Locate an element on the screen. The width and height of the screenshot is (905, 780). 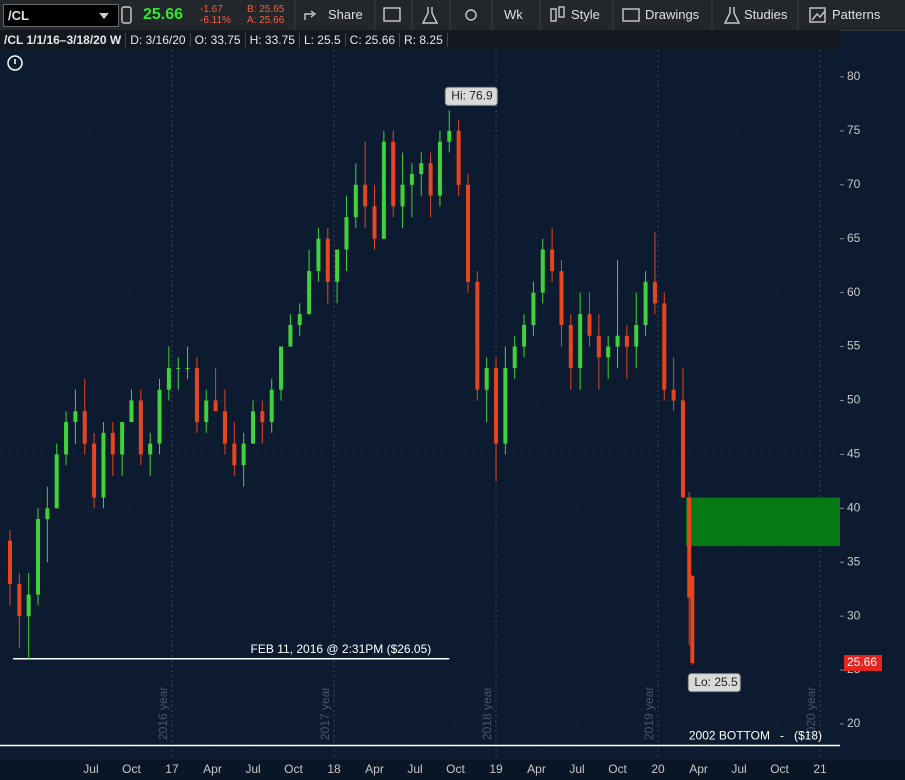
y-tick-label: 55 is located at coordinates (854, 346).